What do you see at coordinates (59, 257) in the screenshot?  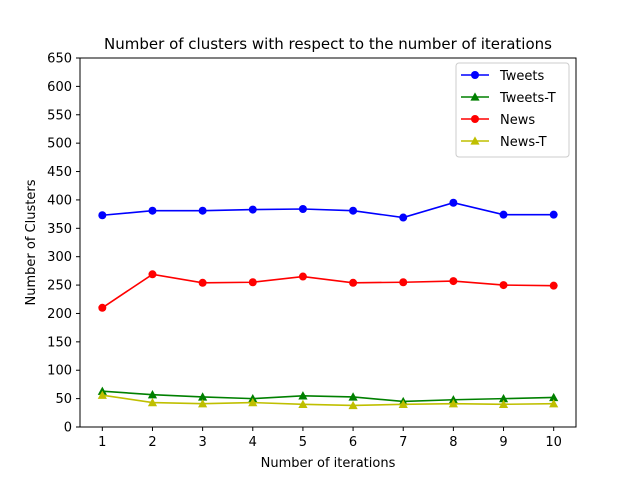 I see `y-tick-label: 300` at bounding box center [59, 257].